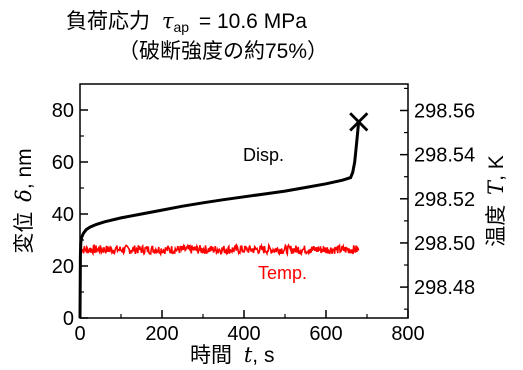  Describe the element at coordinates (186, 23) in the screenshot. I see `chart-title-line1: 負荷応力 τap = 10.6 MPa` at that location.